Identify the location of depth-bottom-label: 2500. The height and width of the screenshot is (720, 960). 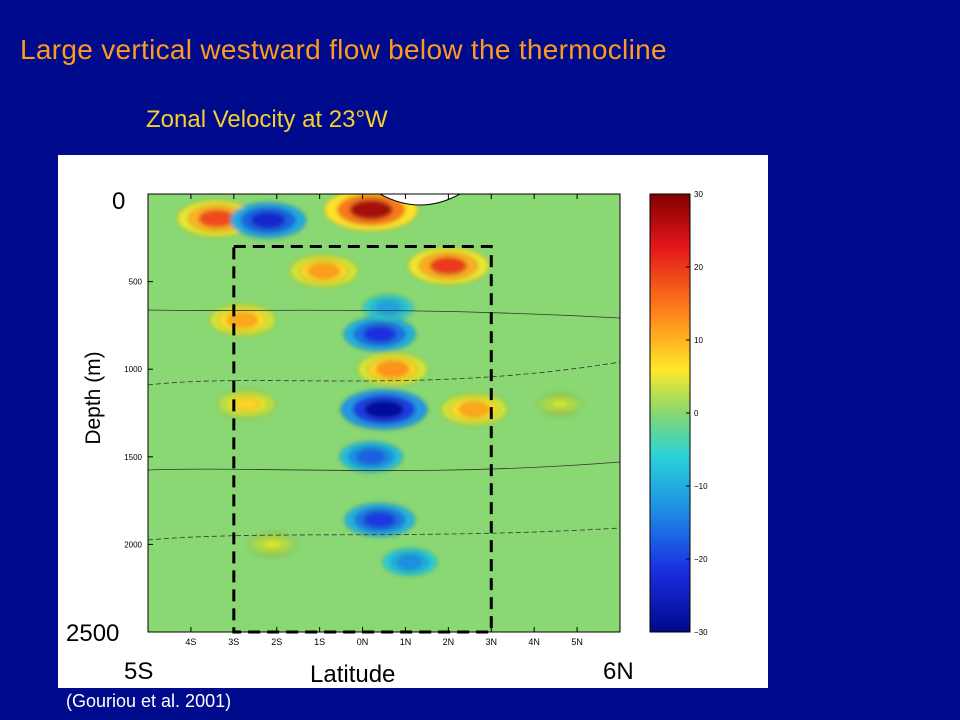
(93, 633).